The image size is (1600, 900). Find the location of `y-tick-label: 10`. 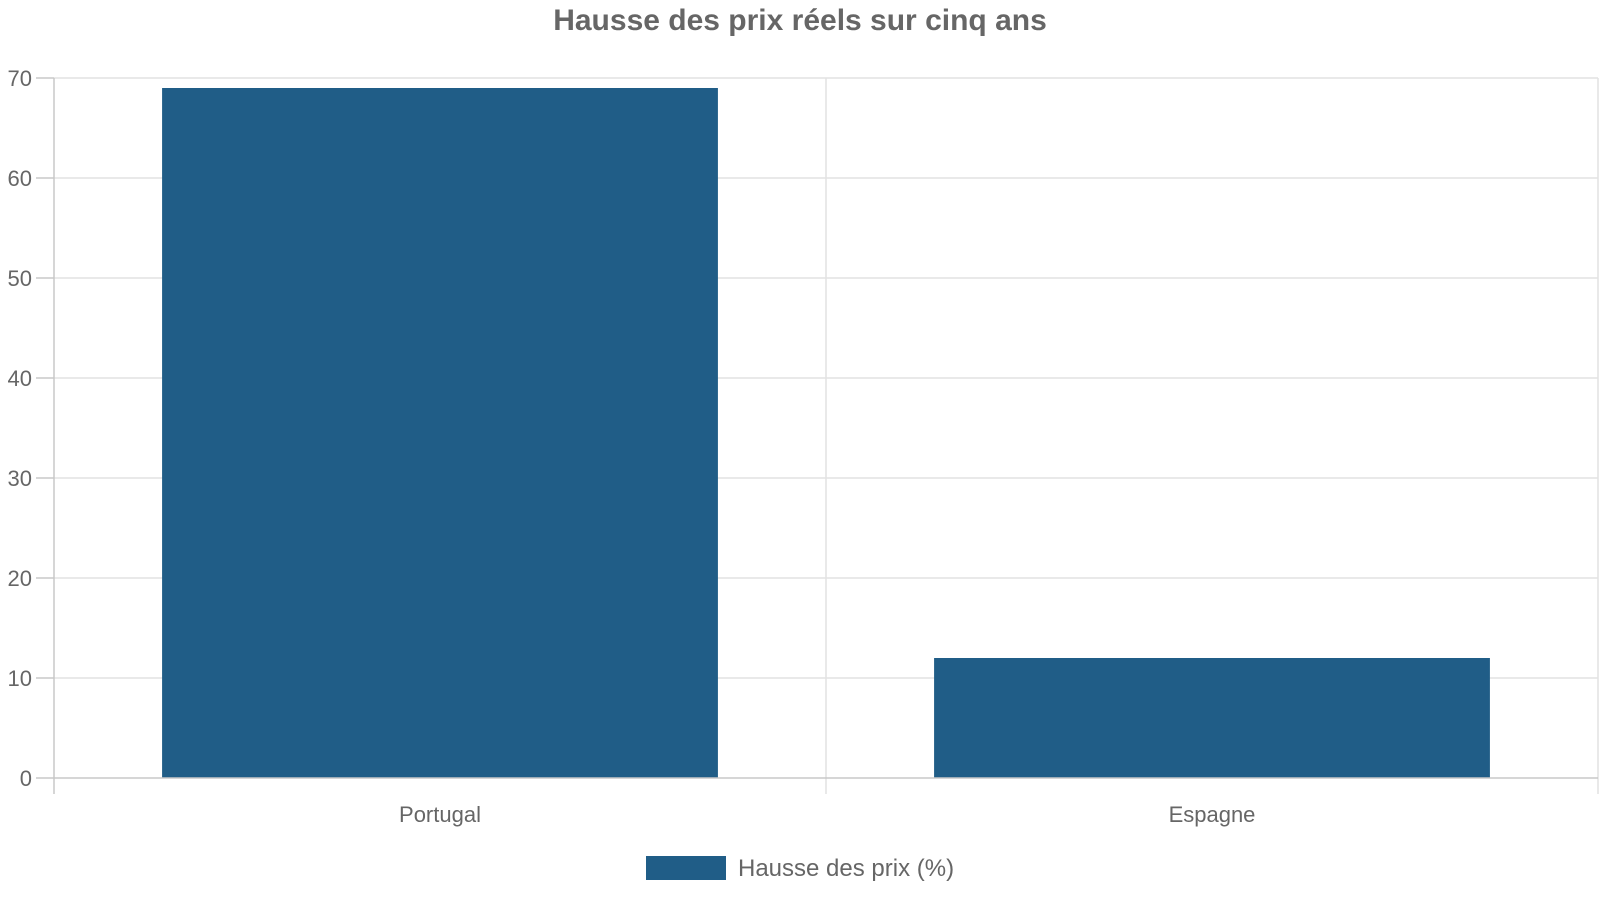

y-tick-label: 10 is located at coordinates (20, 678).